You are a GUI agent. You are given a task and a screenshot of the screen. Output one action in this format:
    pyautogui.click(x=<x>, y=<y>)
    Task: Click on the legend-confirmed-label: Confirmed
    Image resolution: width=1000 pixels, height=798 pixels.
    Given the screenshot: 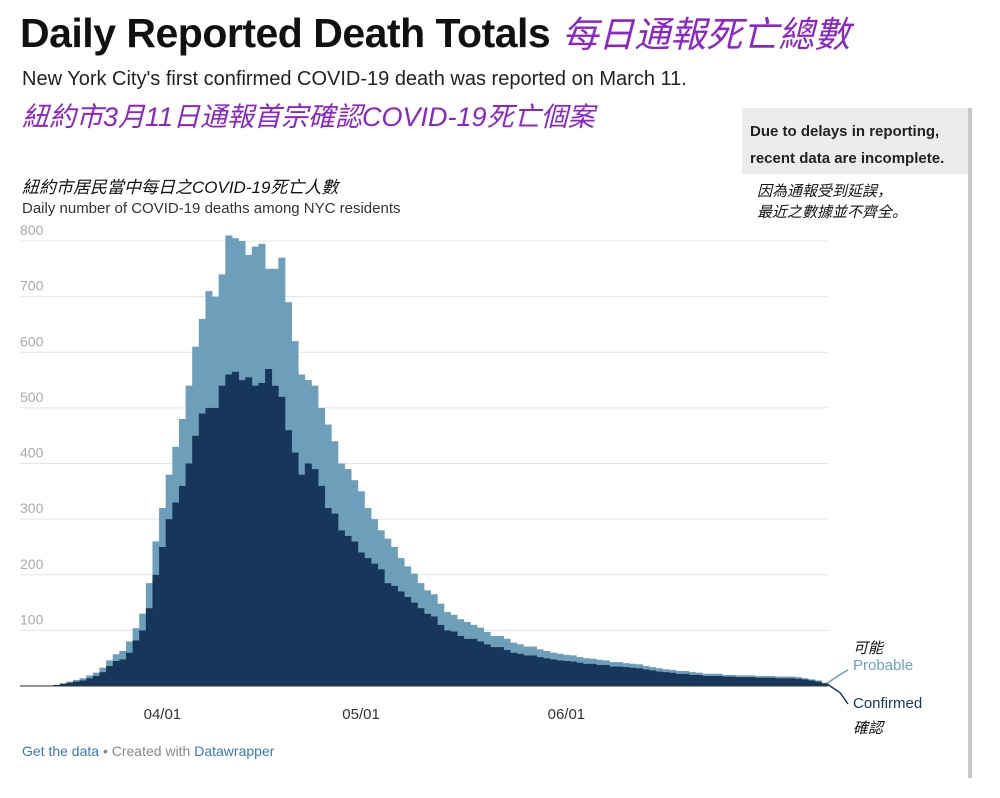 What is the action you would take?
    pyautogui.click(x=888, y=703)
    